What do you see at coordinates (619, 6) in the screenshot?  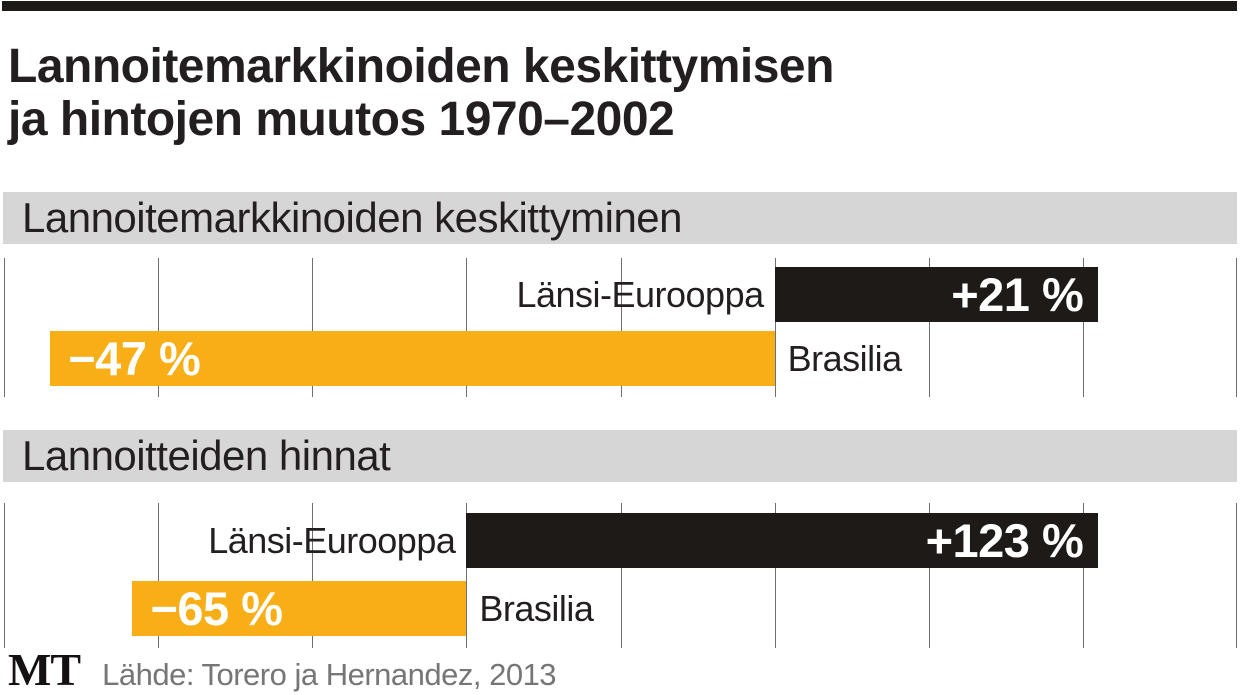 I see `top-rule` at bounding box center [619, 6].